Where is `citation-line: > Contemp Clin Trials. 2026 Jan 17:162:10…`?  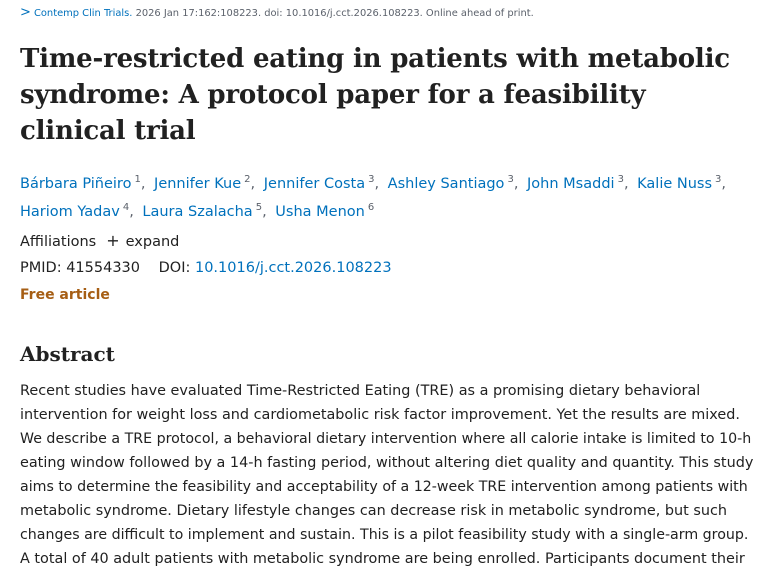
citation-line: > Contemp Clin Trials. 2026 Jan 17:162:10… is located at coordinates (387, 13).